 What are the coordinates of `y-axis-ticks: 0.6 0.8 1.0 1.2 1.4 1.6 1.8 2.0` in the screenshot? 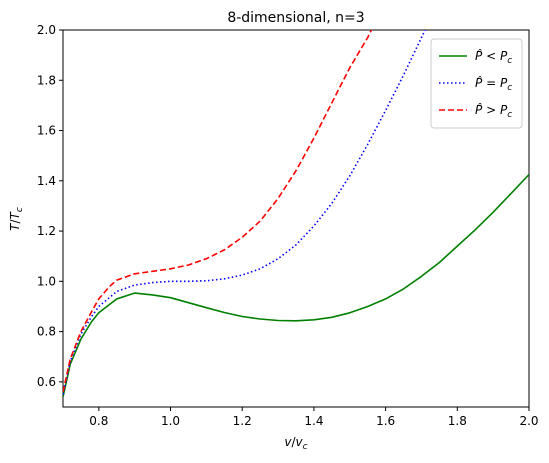 It's located at (50, 206).